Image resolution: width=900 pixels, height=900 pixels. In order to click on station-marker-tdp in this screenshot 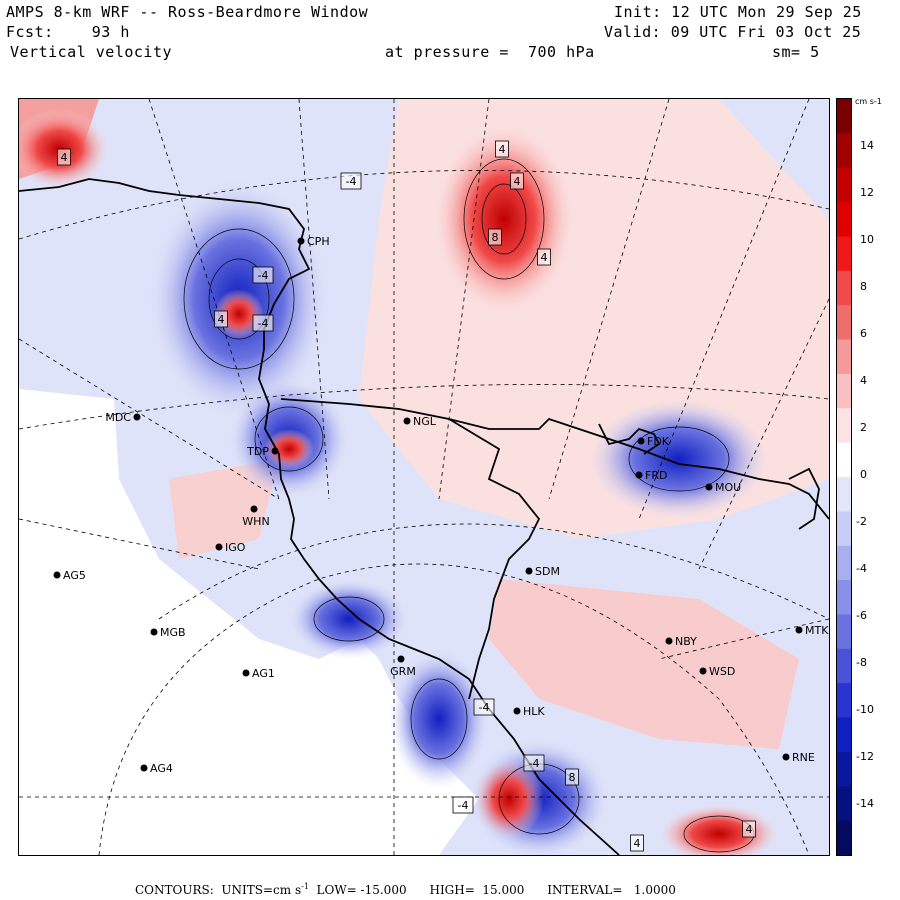, I will do `click(275, 451)`.